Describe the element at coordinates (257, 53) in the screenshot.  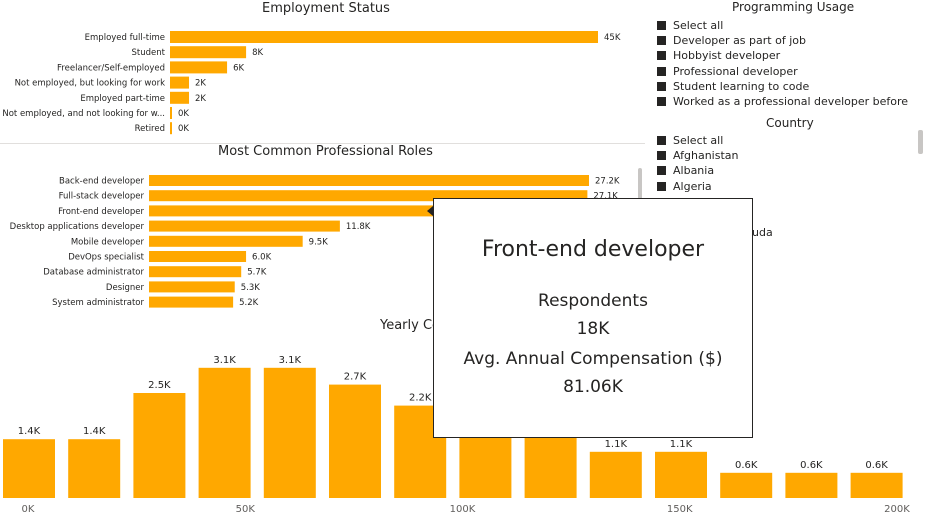
I see `data-label: 8K` at that location.